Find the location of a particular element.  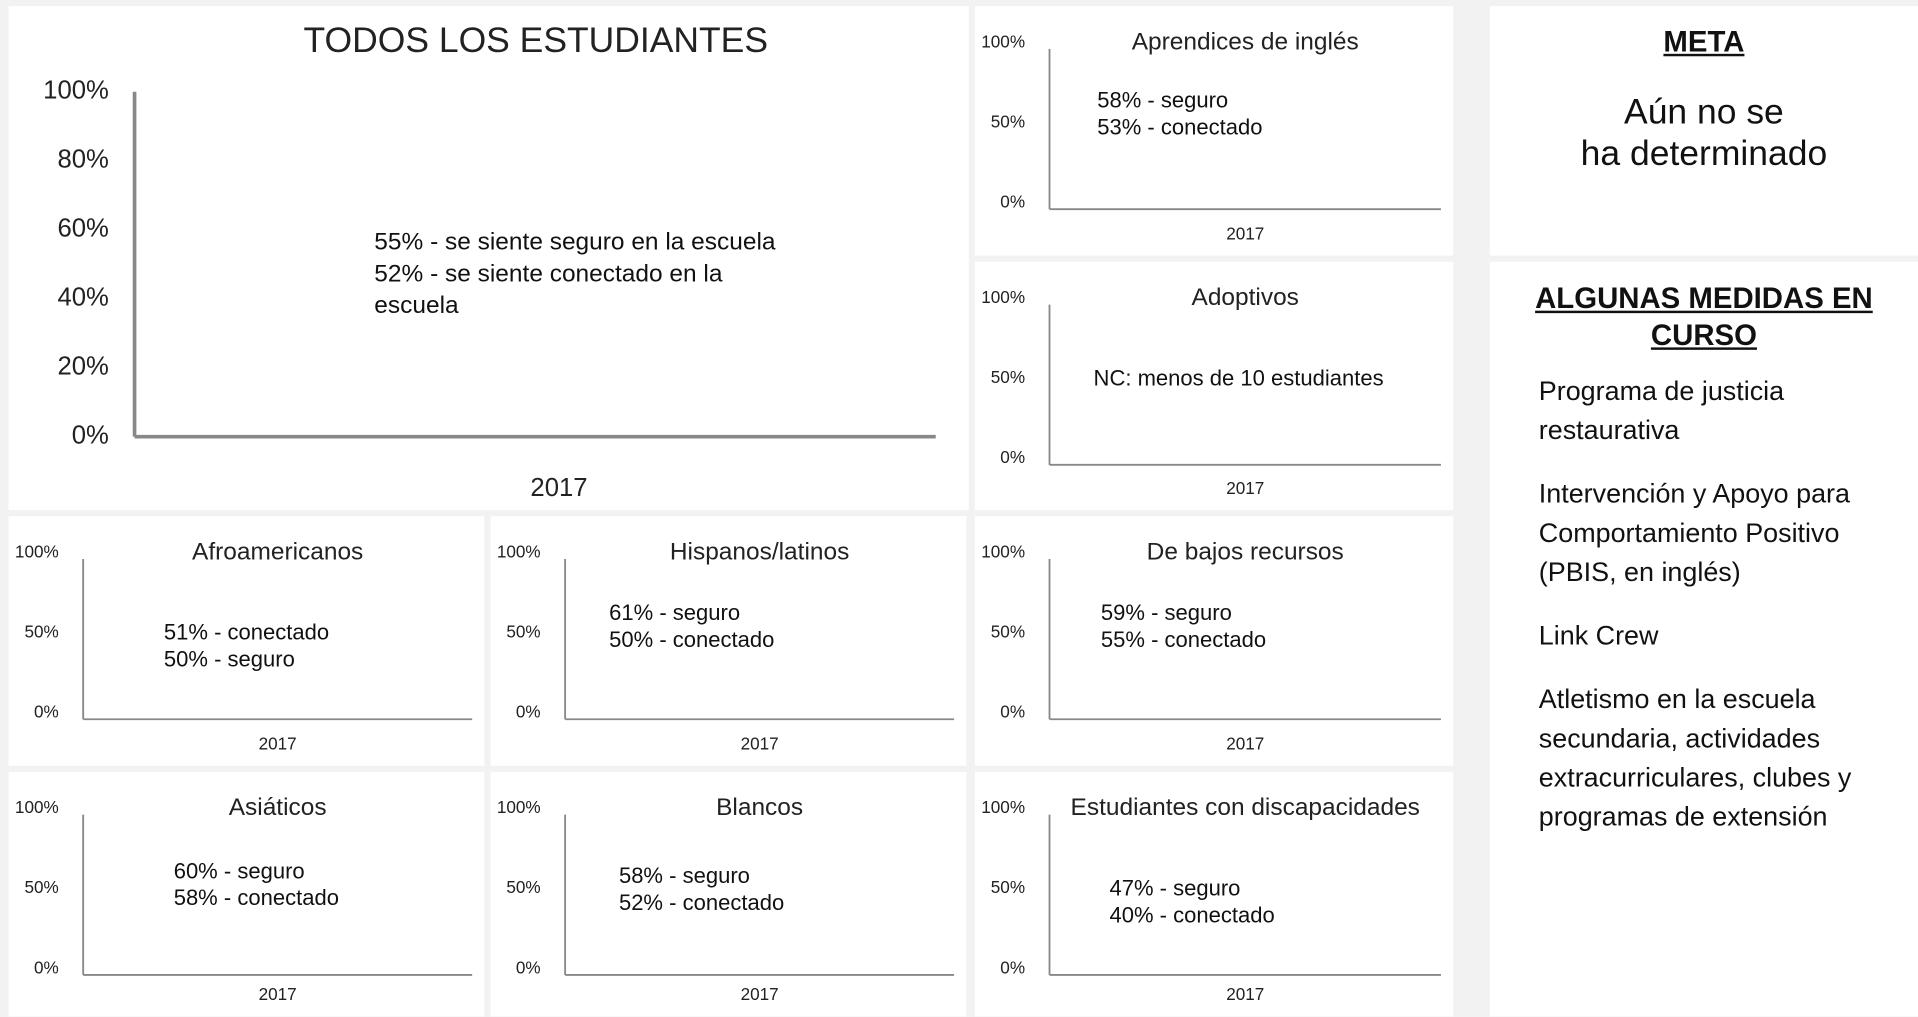

annotation-line: 55% - conectado is located at coordinates (1183, 639).